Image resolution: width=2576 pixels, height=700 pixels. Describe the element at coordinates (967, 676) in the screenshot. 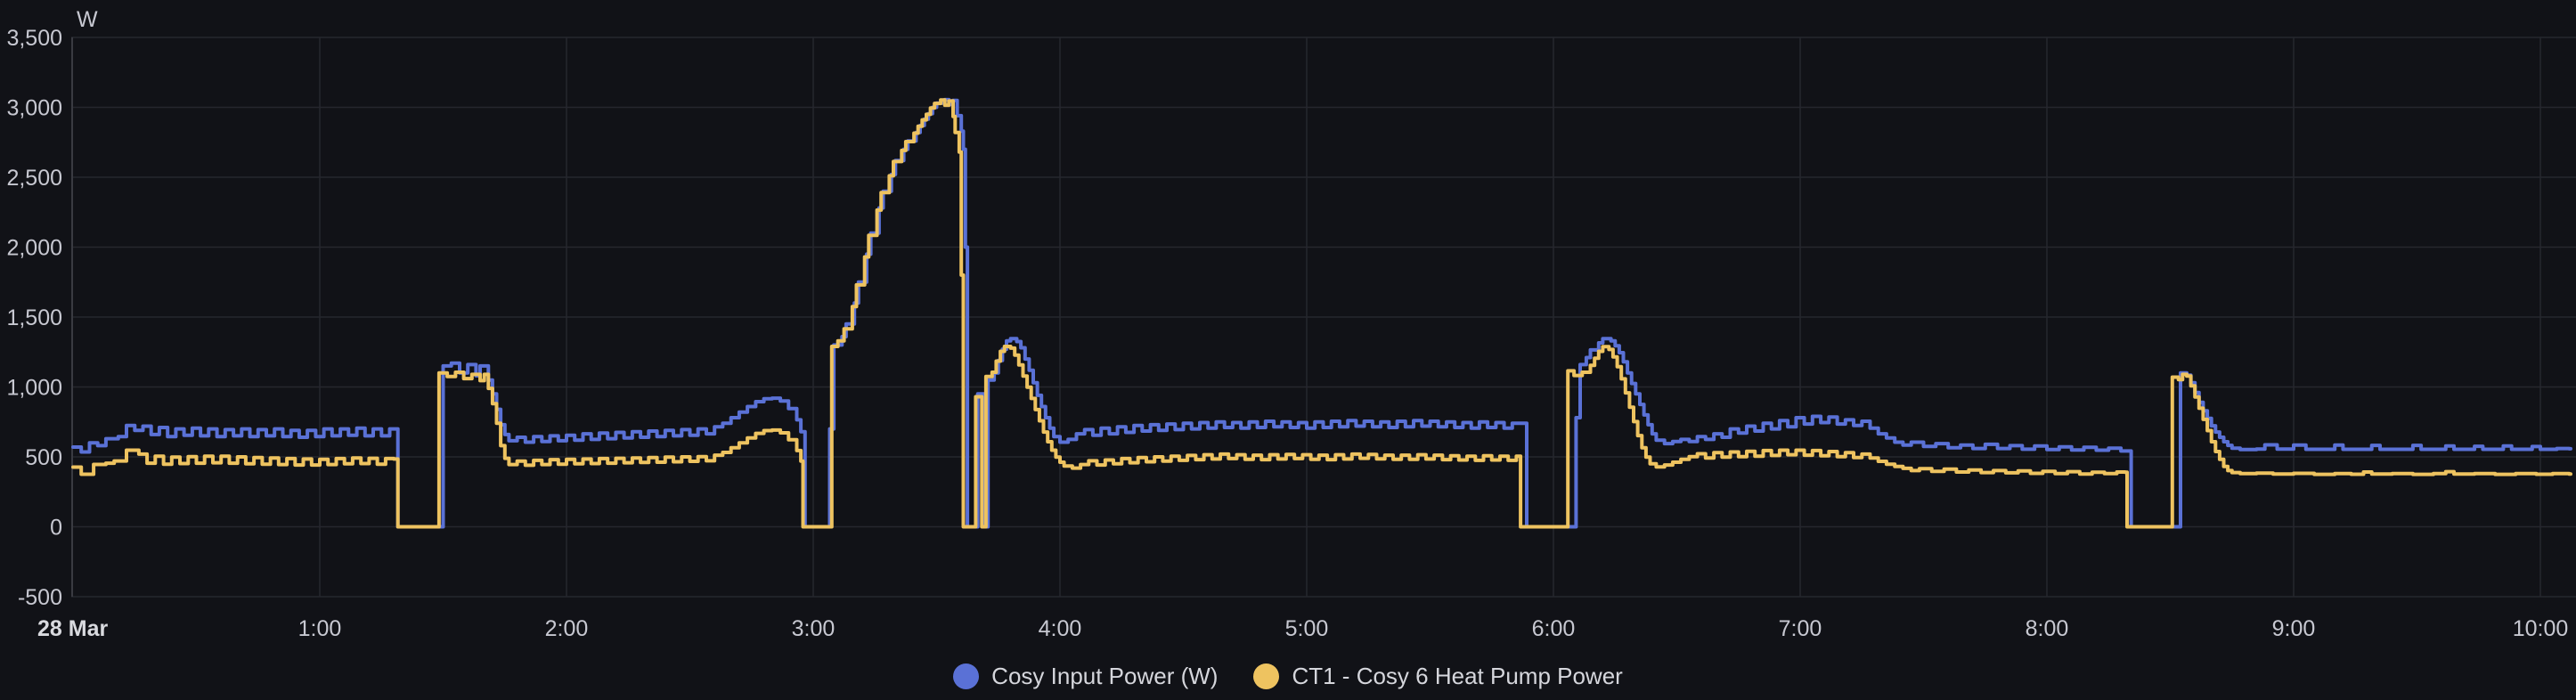

I see `series-color-dot-blue` at that location.